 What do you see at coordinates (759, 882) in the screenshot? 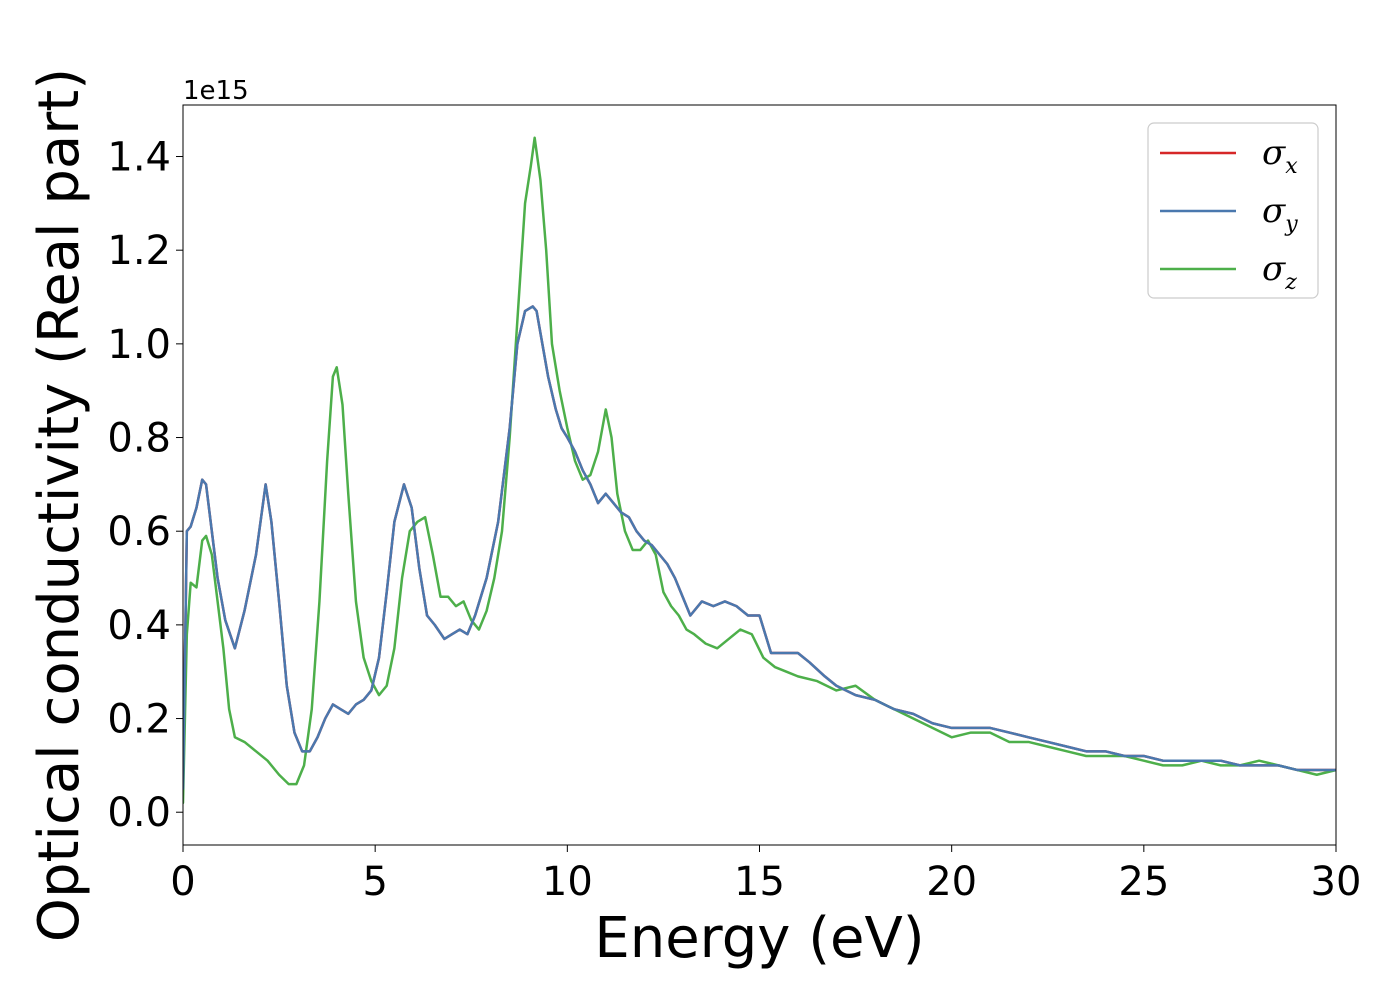
I see `x-tick-label: 15` at bounding box center [759, 882].